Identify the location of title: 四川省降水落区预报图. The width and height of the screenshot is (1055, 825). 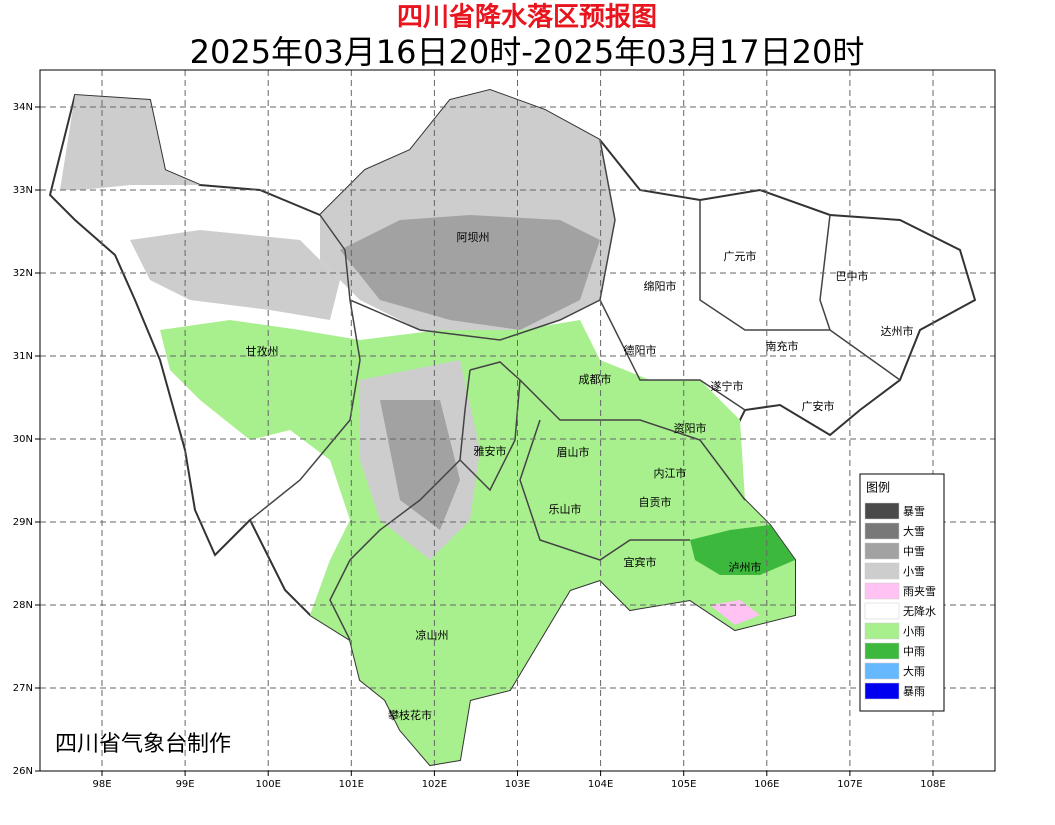
(527, 17).